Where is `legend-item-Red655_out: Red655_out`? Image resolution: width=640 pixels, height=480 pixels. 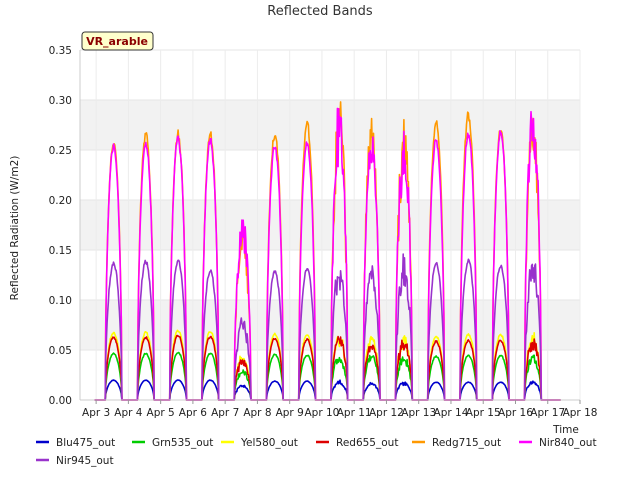 legend-item-Red655_out: Red655_out is located at coordinates (357, 443).